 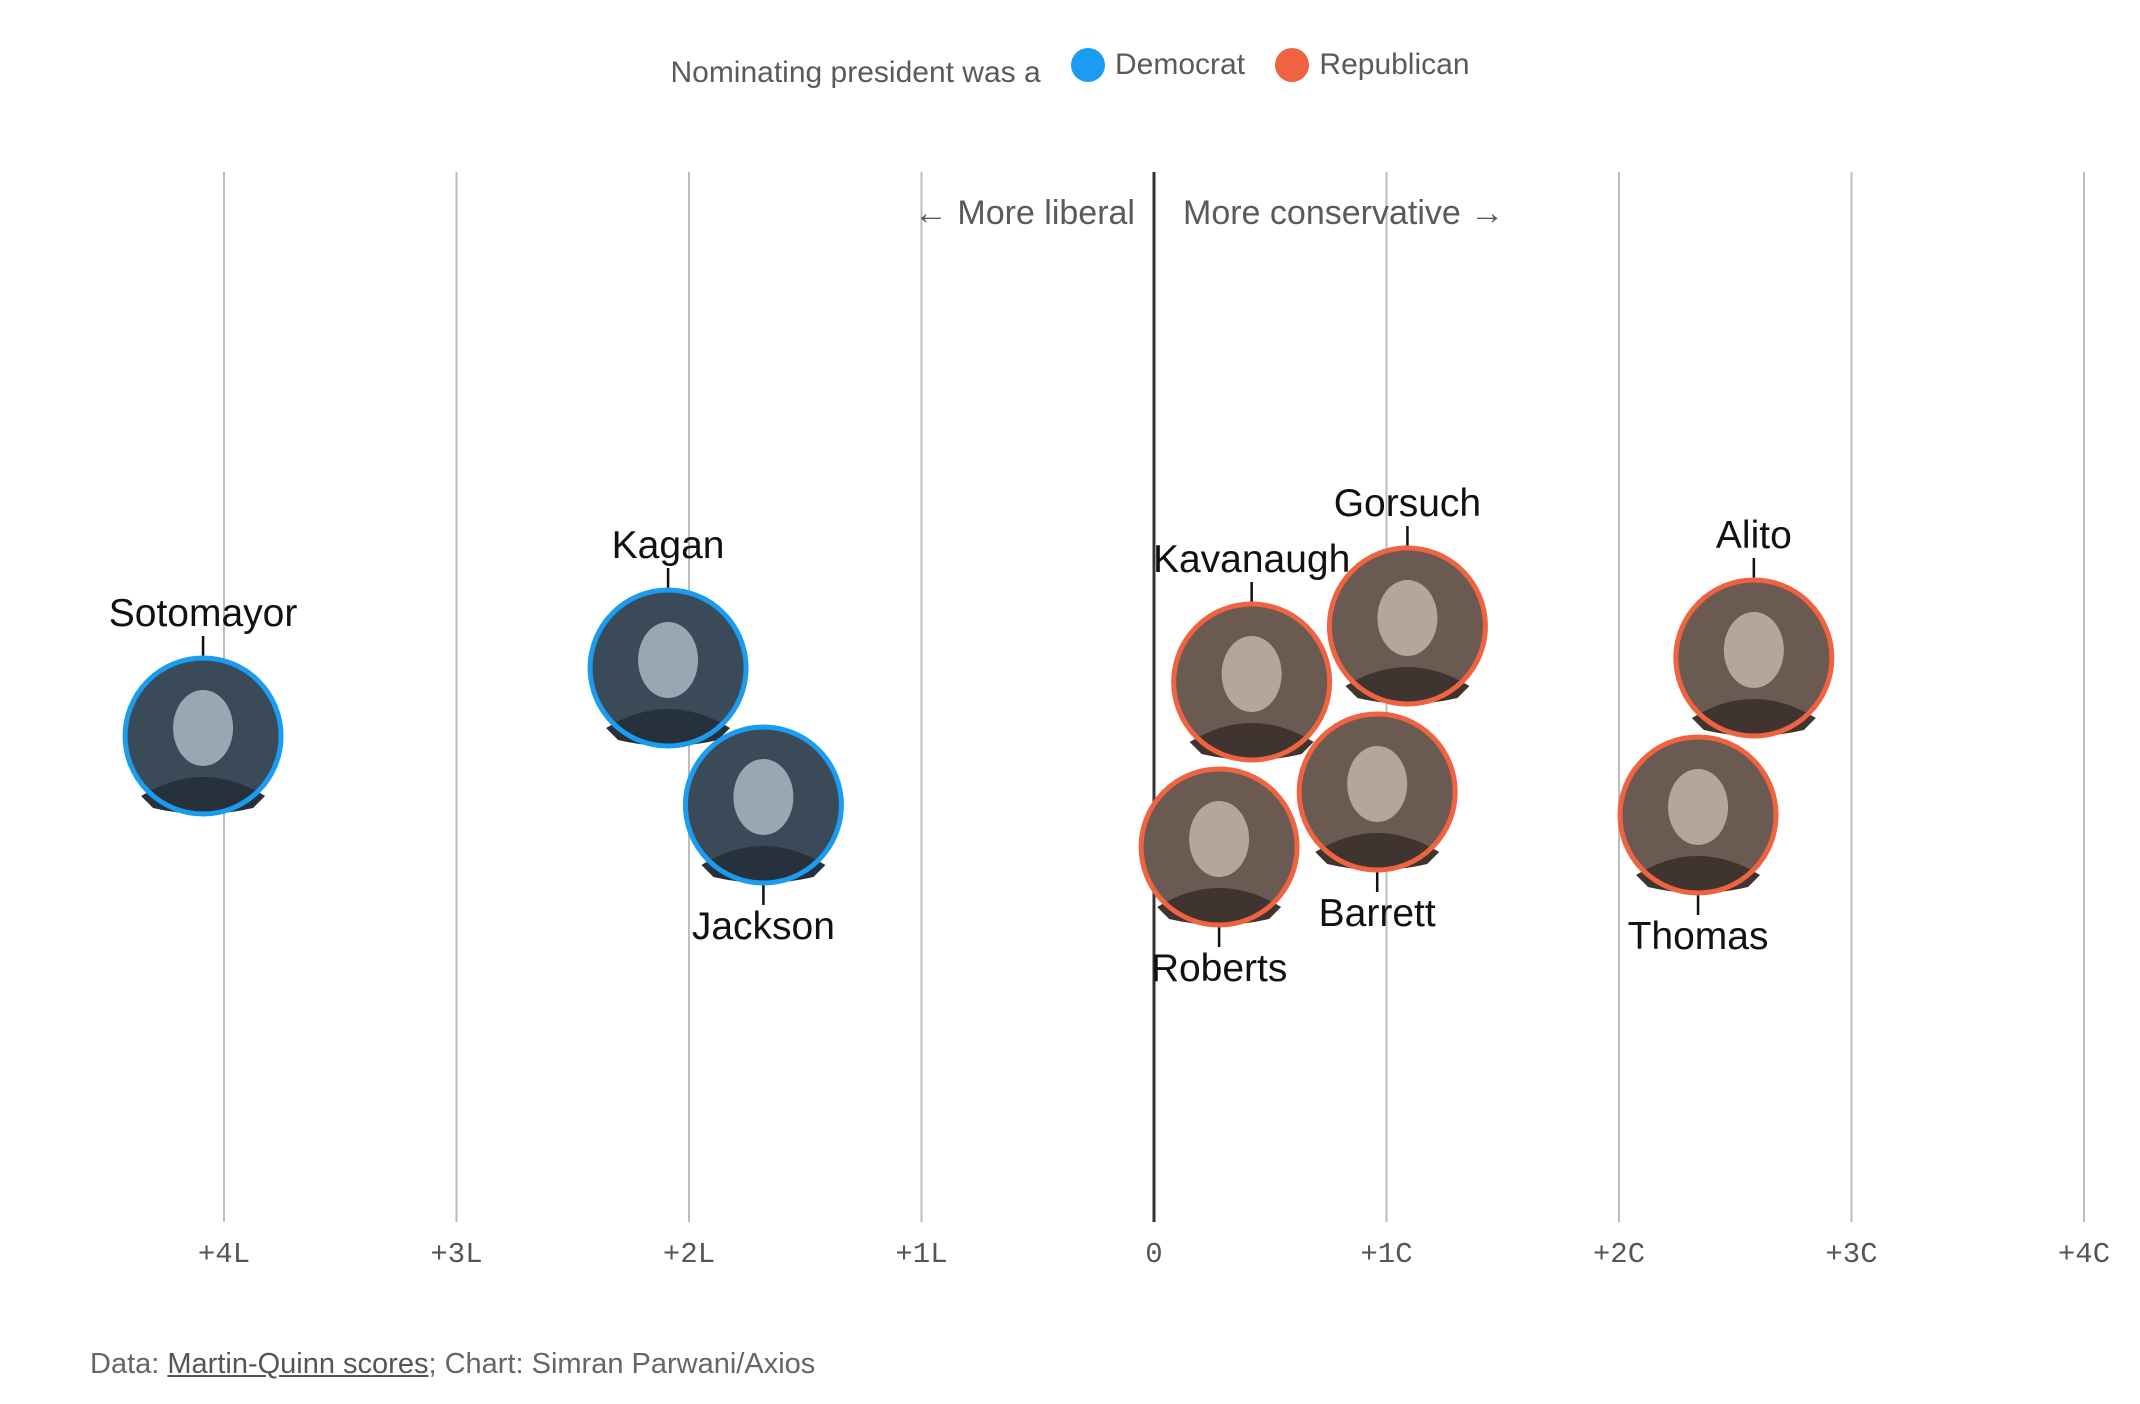 I want to click on justice-name-label: Thomas, so click(x=1698, y=936).